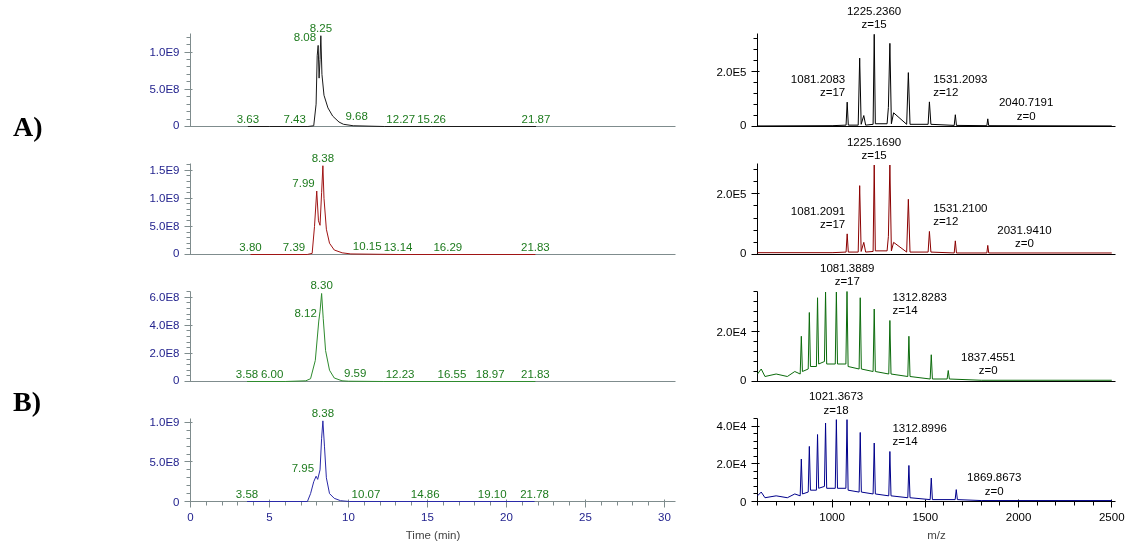 This screenshot has height=555, width=1133. Describe the element at coordinates (303, 468) in the screenshot. I see `annotation: 7.95` at that location.